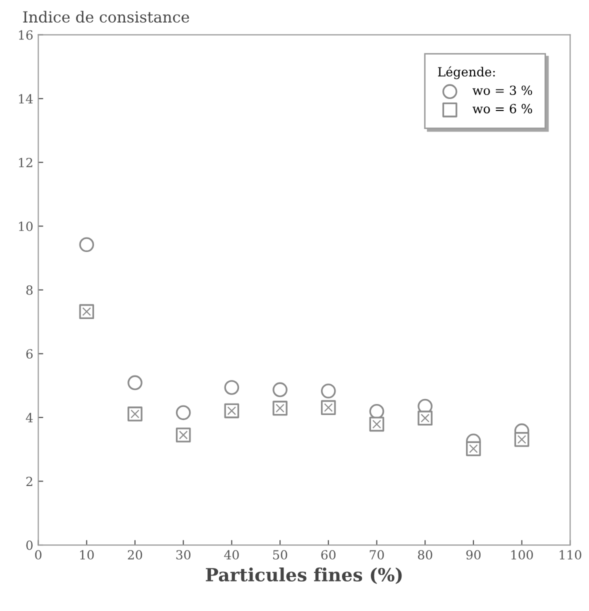 The width and height of the screenshot is (589, 611). What do you see at coordinates (26, 227) in the screenshot?
I see `y-tick-label: 10` at bounding box center [26, 227].